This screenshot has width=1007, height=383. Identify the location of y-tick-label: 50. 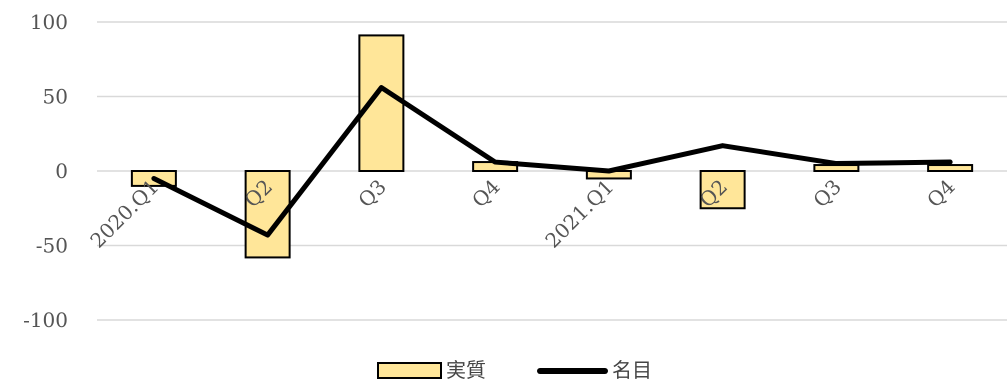
(55, 97).